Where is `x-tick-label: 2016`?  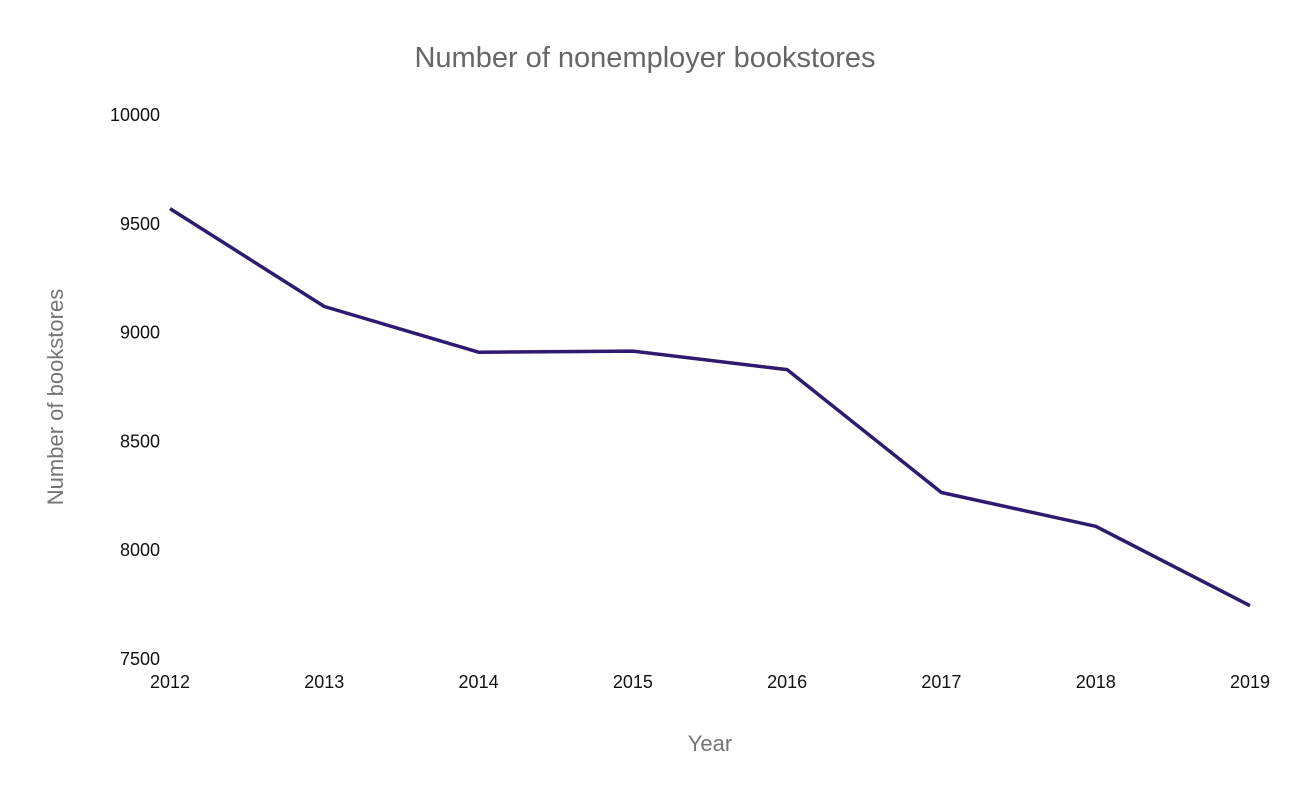
x-tick-label: 2016 is located at coordinates (787, 682).